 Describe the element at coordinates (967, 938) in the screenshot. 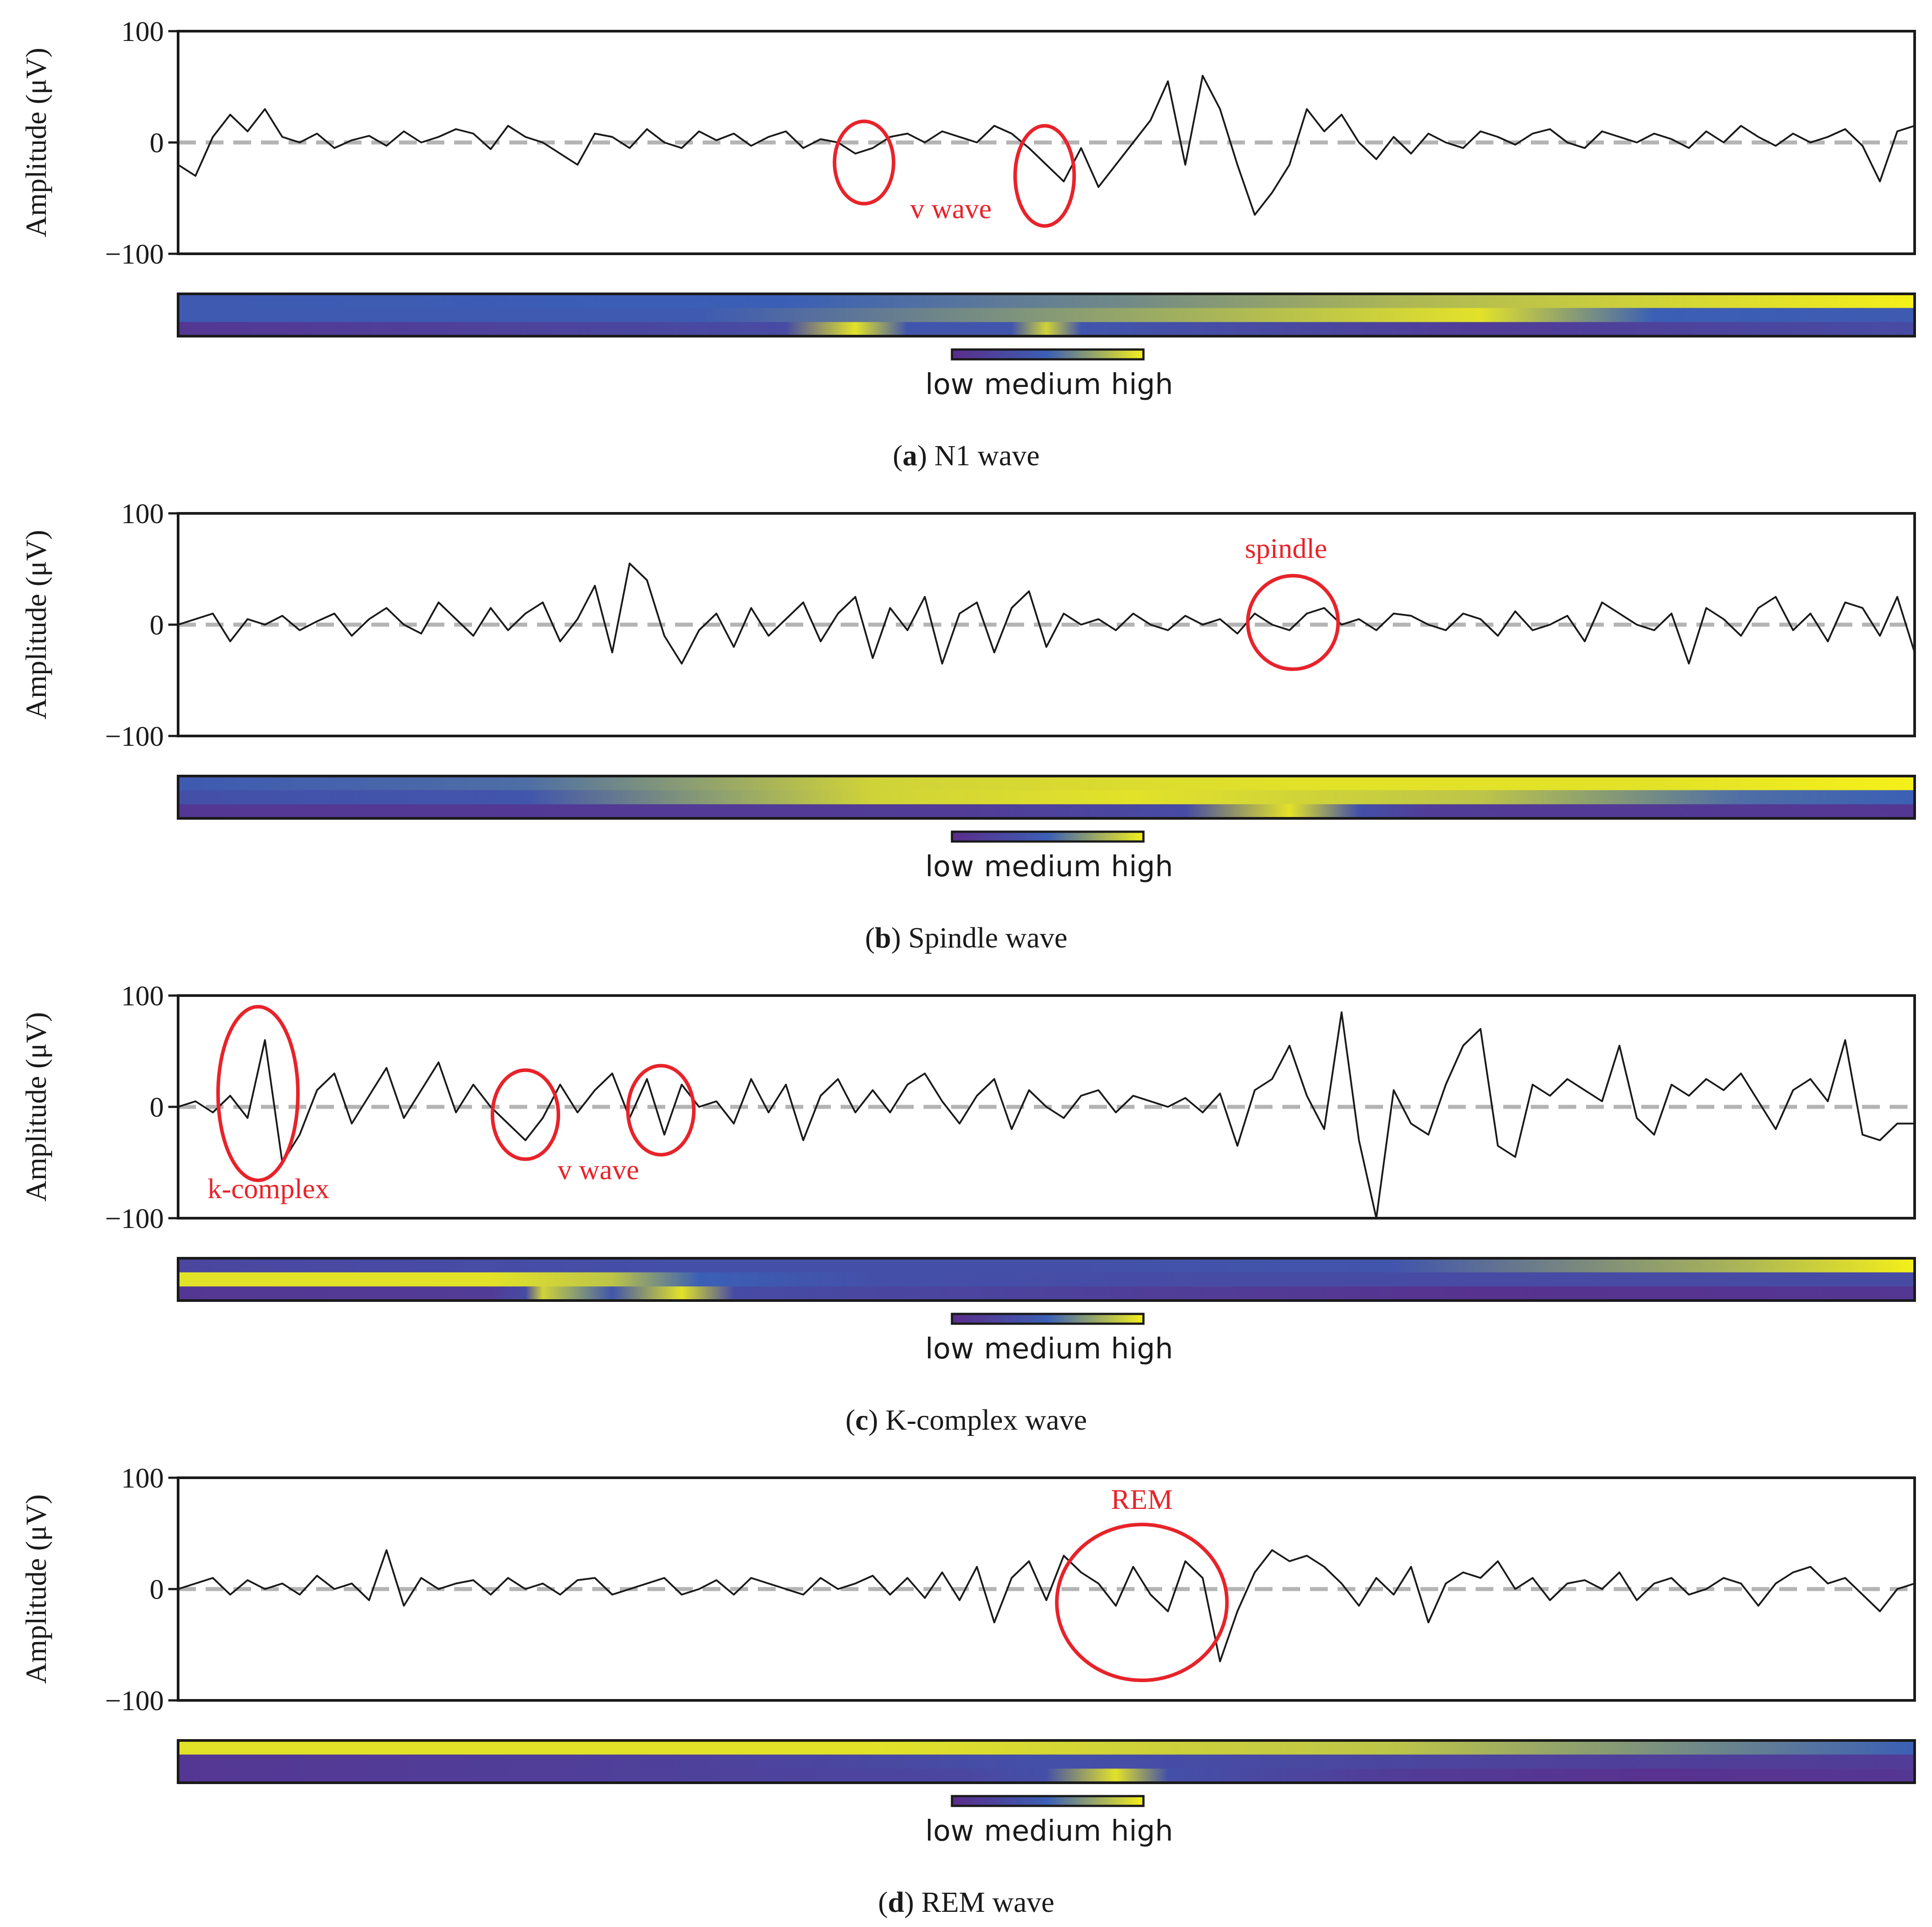

I see `panel-caption: (b) Spindle wave` at that location.